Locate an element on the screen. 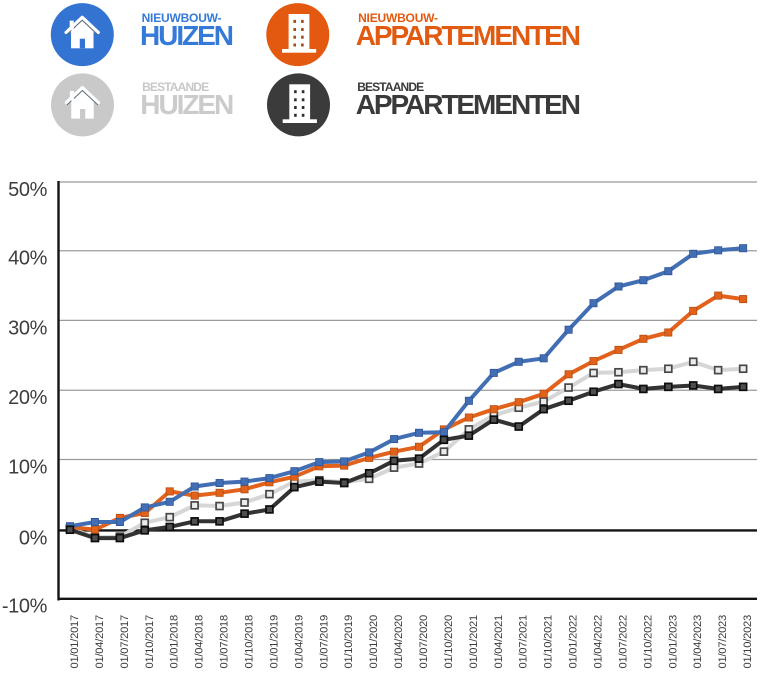 The height and width of the screenshot is (680, 768). svg-text: 01/01/2023 is located at coordinates (673, 642).